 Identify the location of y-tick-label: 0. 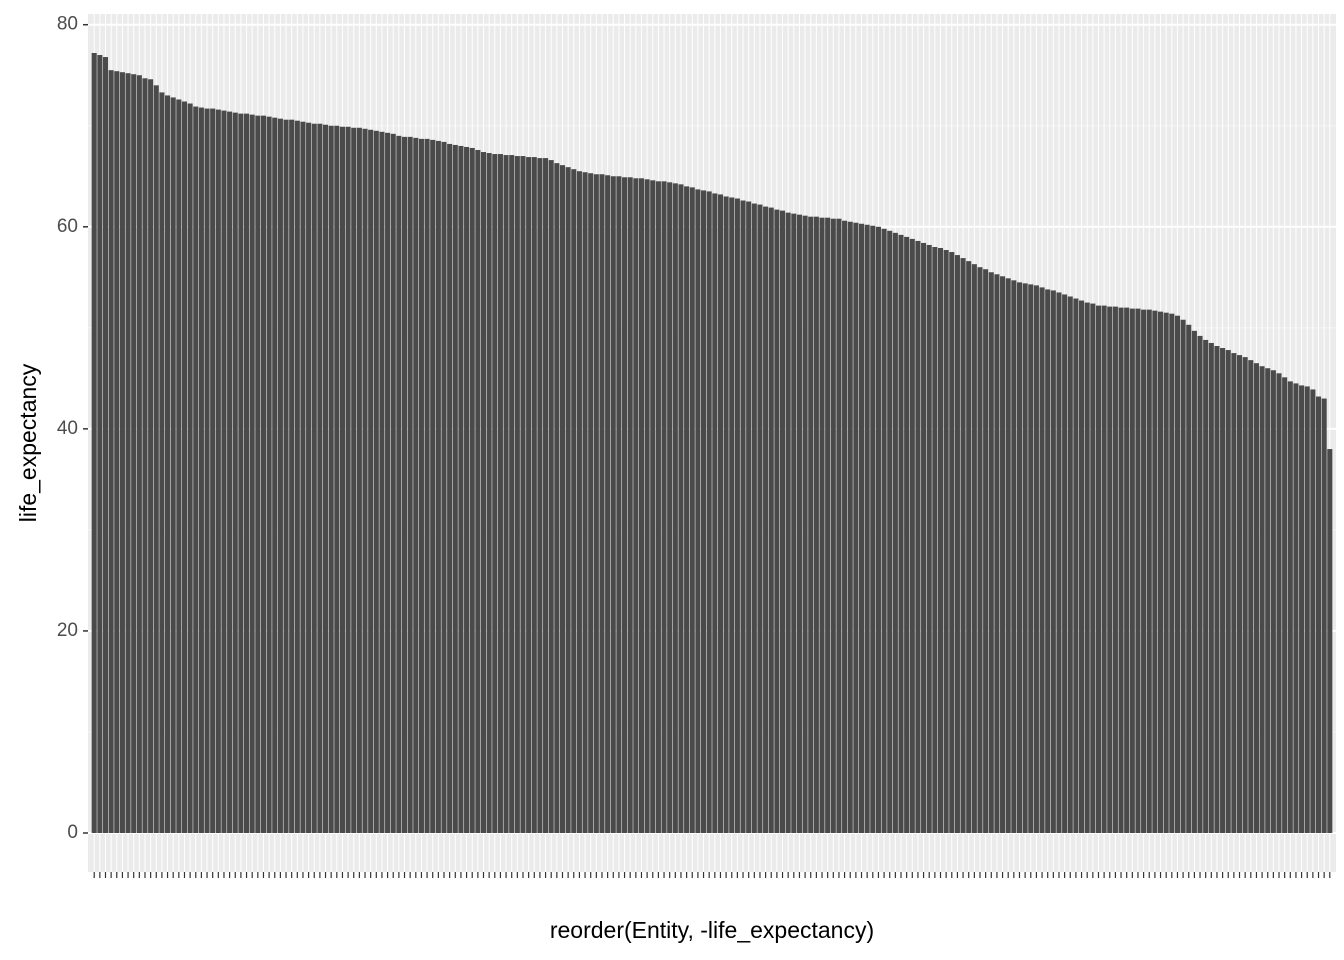
(72, 832).